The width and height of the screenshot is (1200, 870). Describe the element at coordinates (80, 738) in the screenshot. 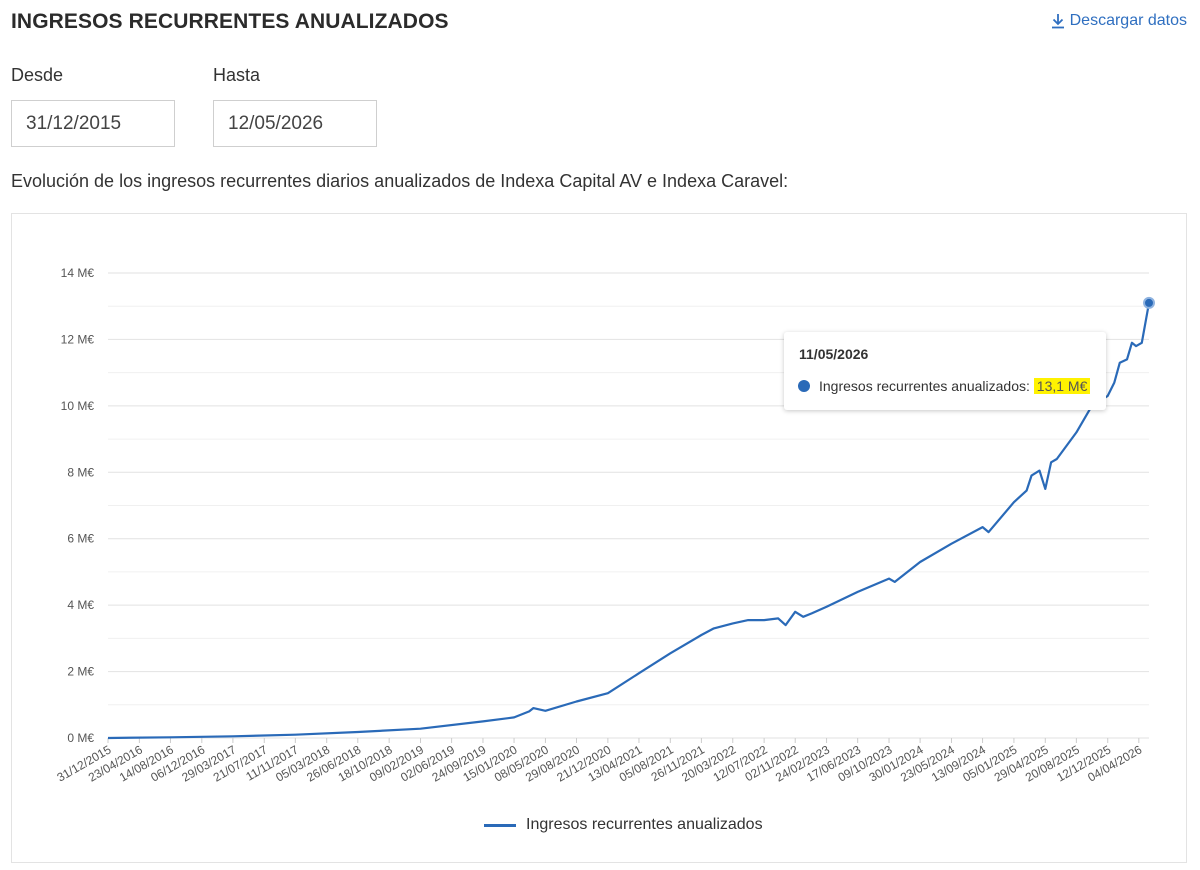

I see `y-tick-label: 0 M€` at that location.